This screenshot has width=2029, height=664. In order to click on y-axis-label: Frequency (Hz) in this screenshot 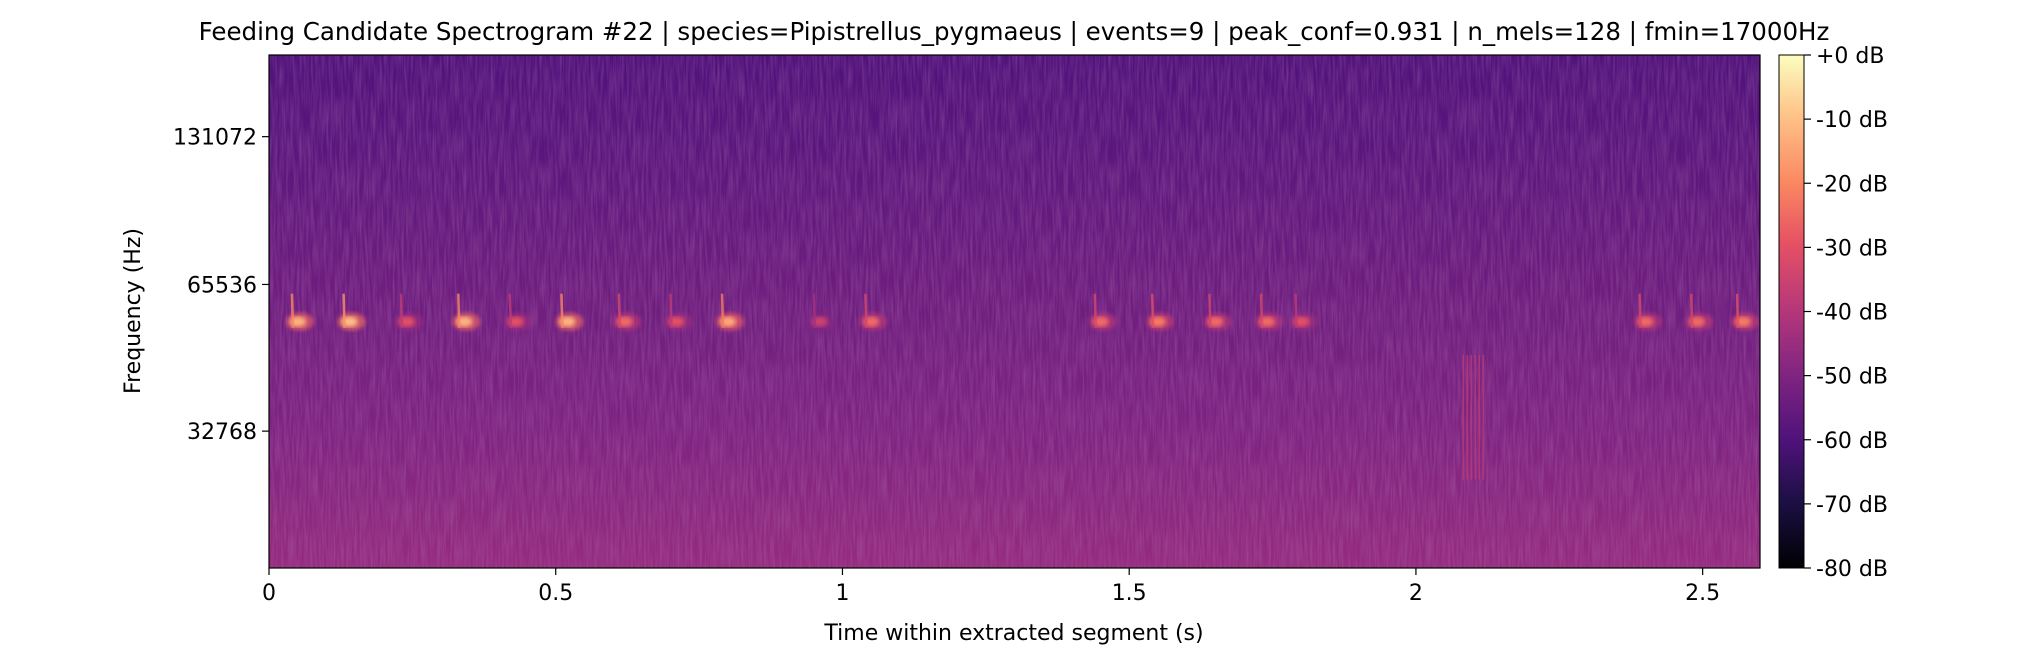, I will do `click(133, 311)`.